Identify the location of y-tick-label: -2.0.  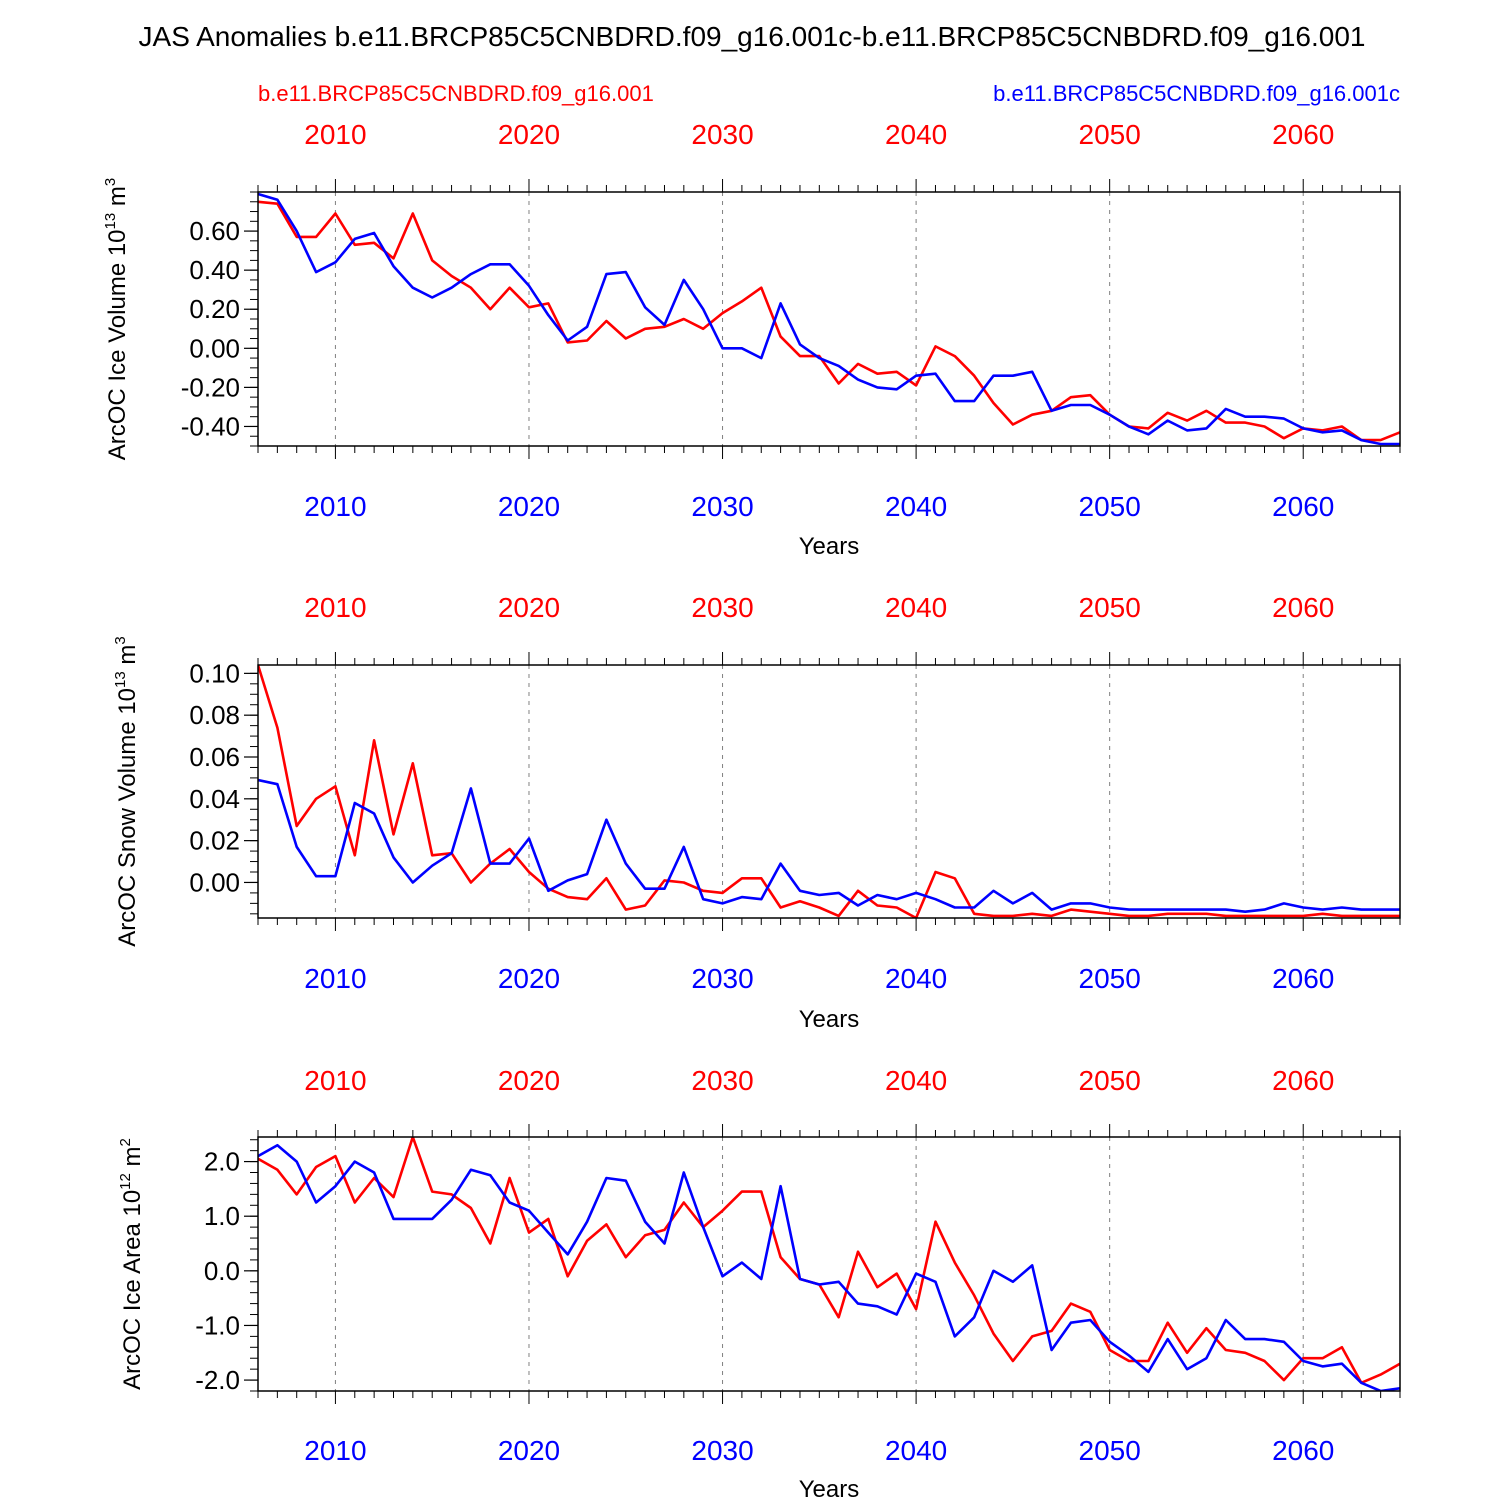
(217, 1380).